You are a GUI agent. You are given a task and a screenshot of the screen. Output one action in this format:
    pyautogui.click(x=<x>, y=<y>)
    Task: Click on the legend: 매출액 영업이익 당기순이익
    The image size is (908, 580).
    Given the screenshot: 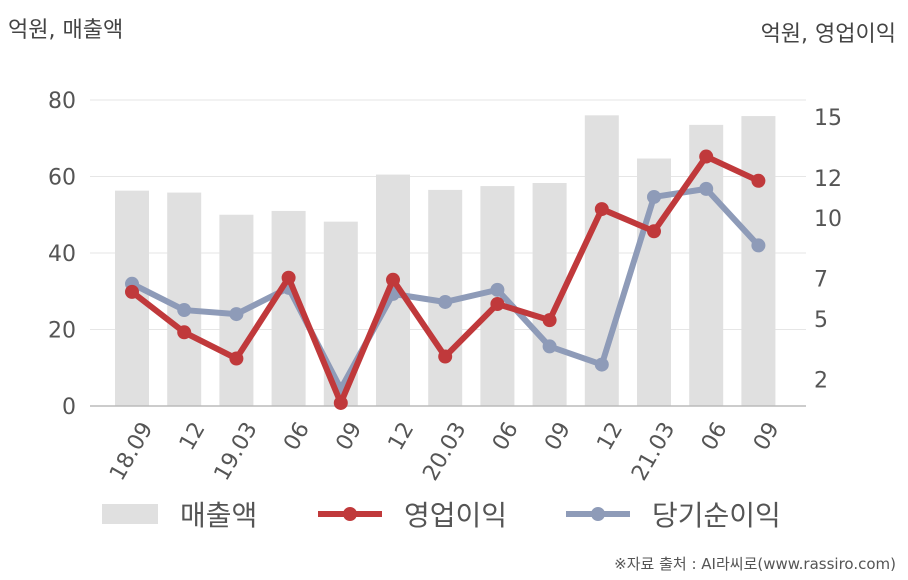 What is the action you would take?
    pyautogui.click(x=454, y=514)
    